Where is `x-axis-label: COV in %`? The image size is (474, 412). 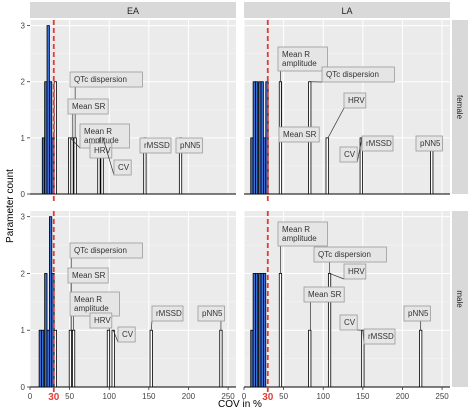
x-axis-label: COV in % is located at coordinates (240, 404).